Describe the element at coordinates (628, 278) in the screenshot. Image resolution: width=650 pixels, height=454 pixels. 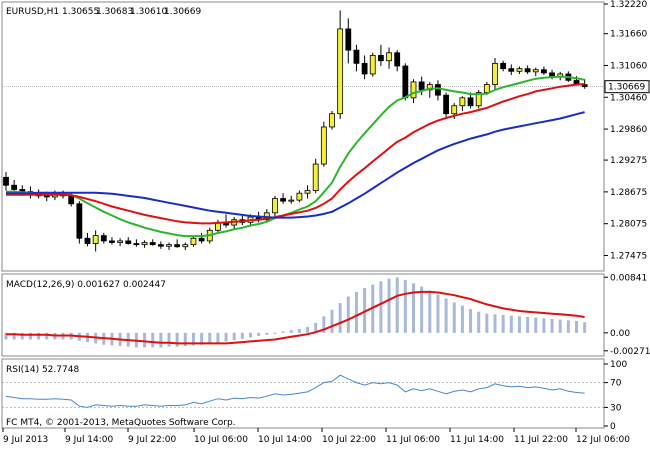
I see `macd-tick-label: 0.00841` at that location.